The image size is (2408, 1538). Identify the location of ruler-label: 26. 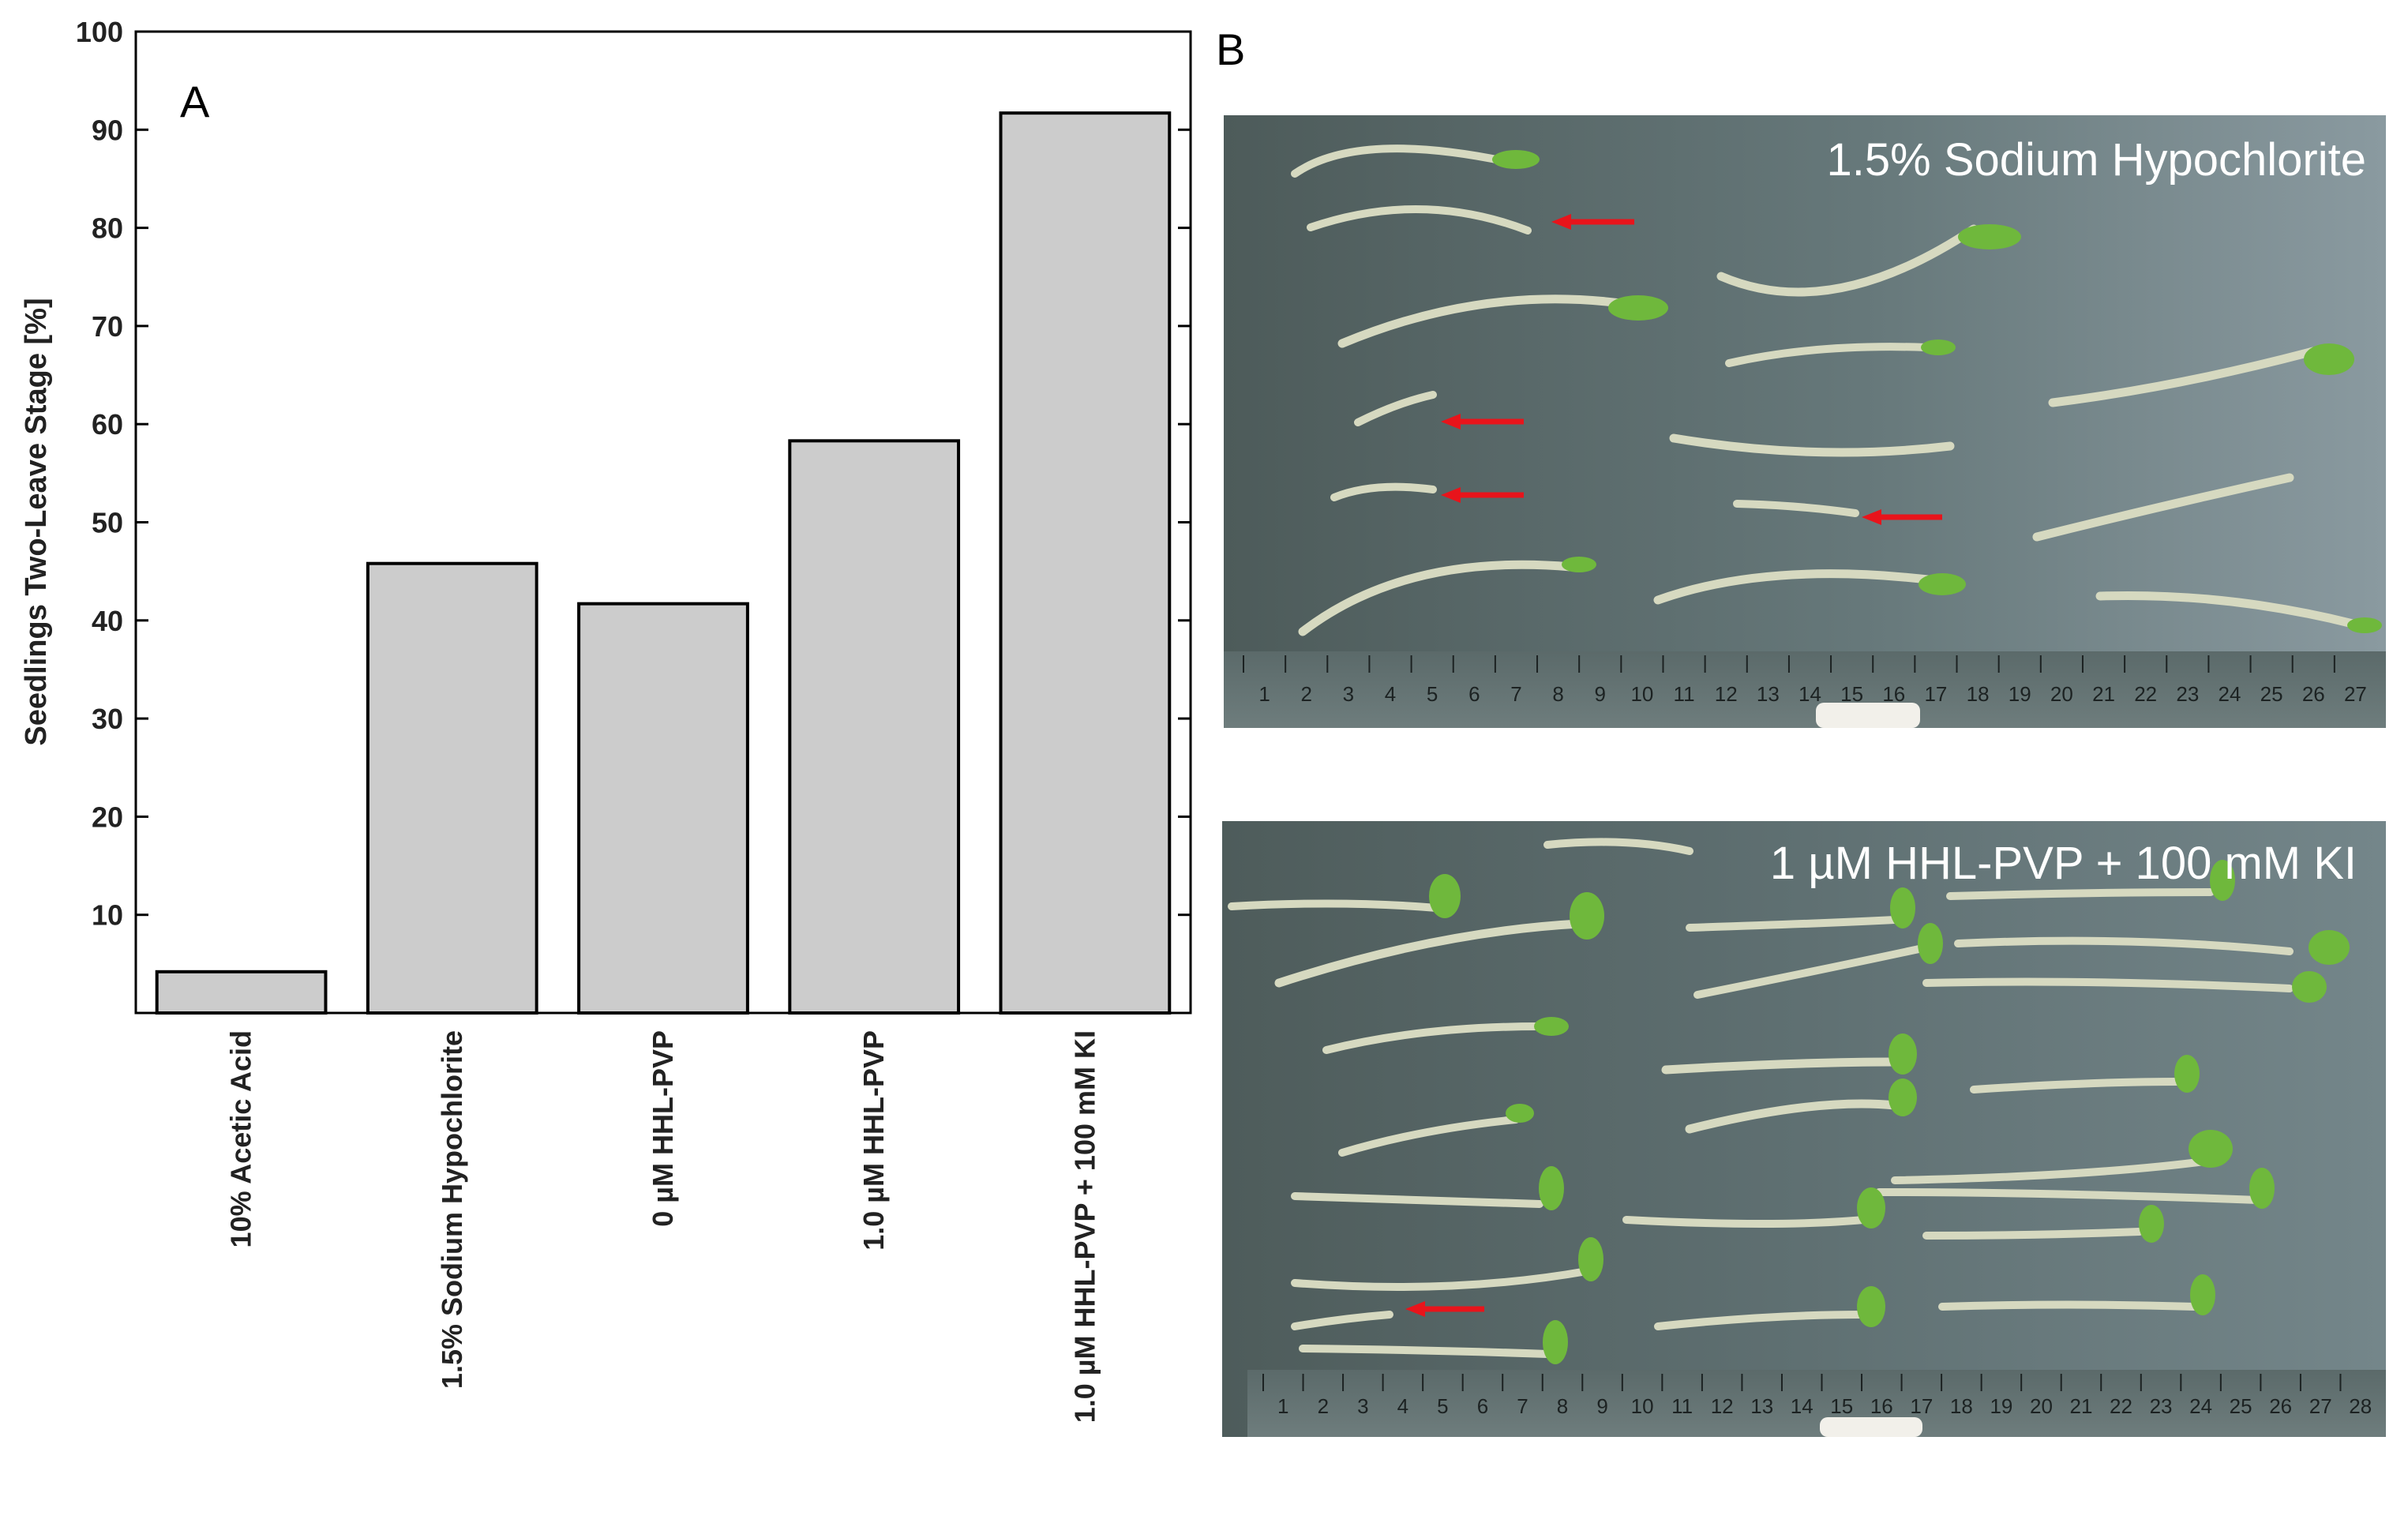
(2313, 694).